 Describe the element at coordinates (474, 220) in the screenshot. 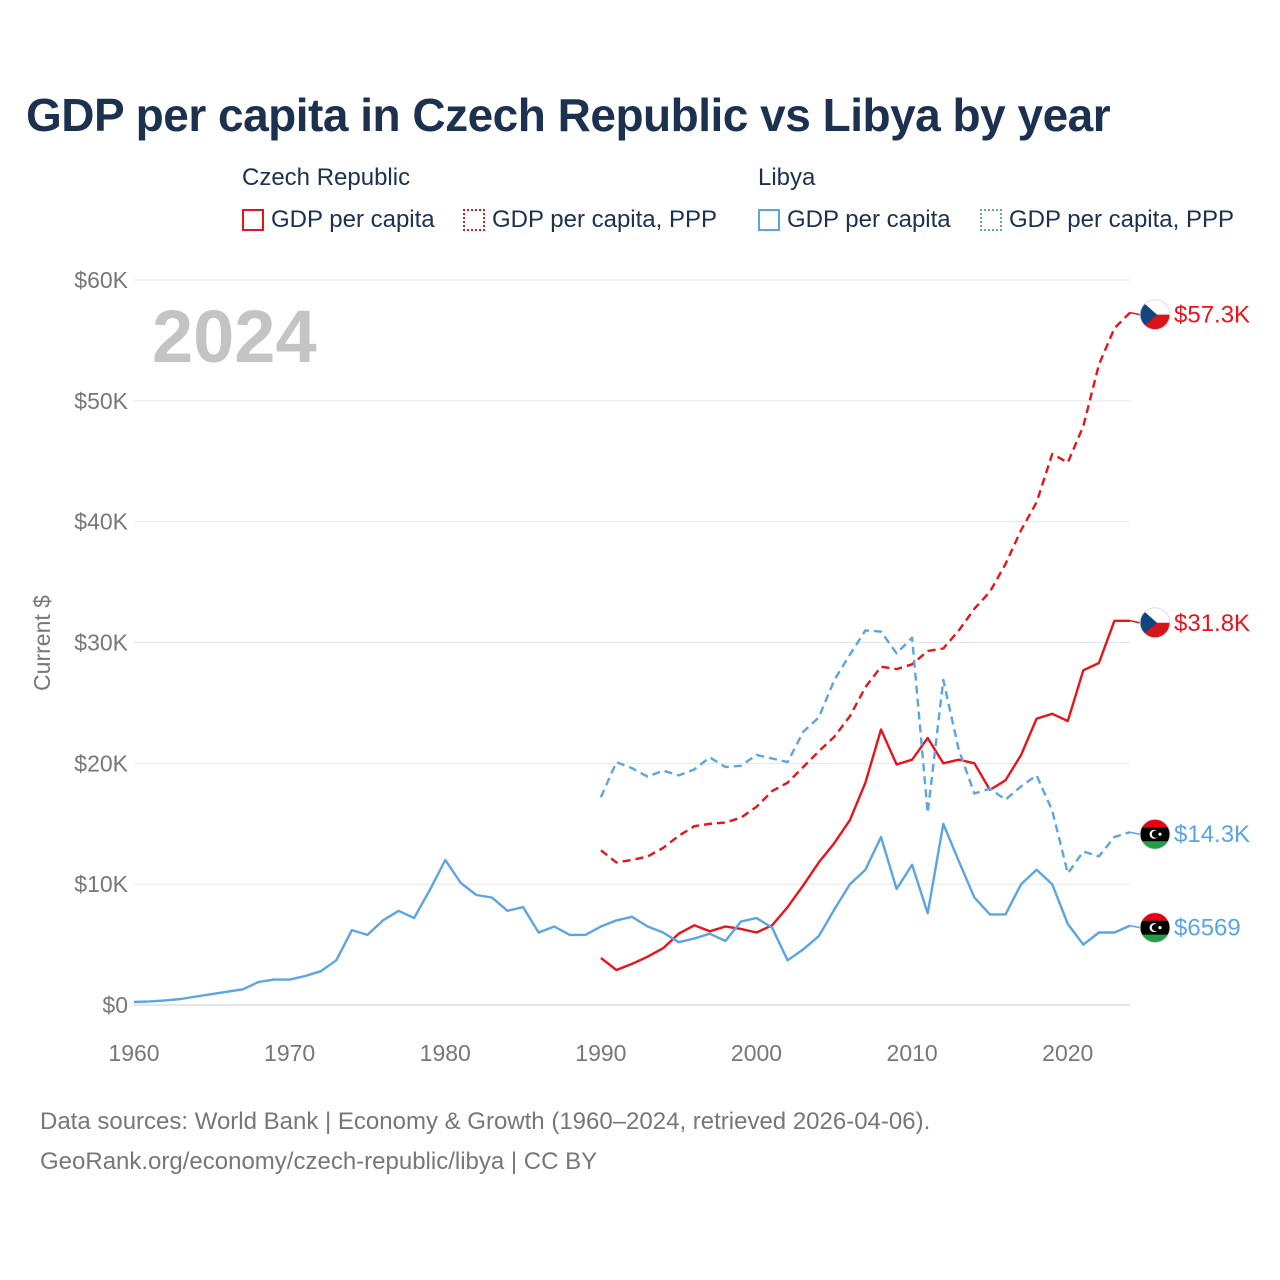

I see `legend-swatch-czech-gdp-ppp` at that location.